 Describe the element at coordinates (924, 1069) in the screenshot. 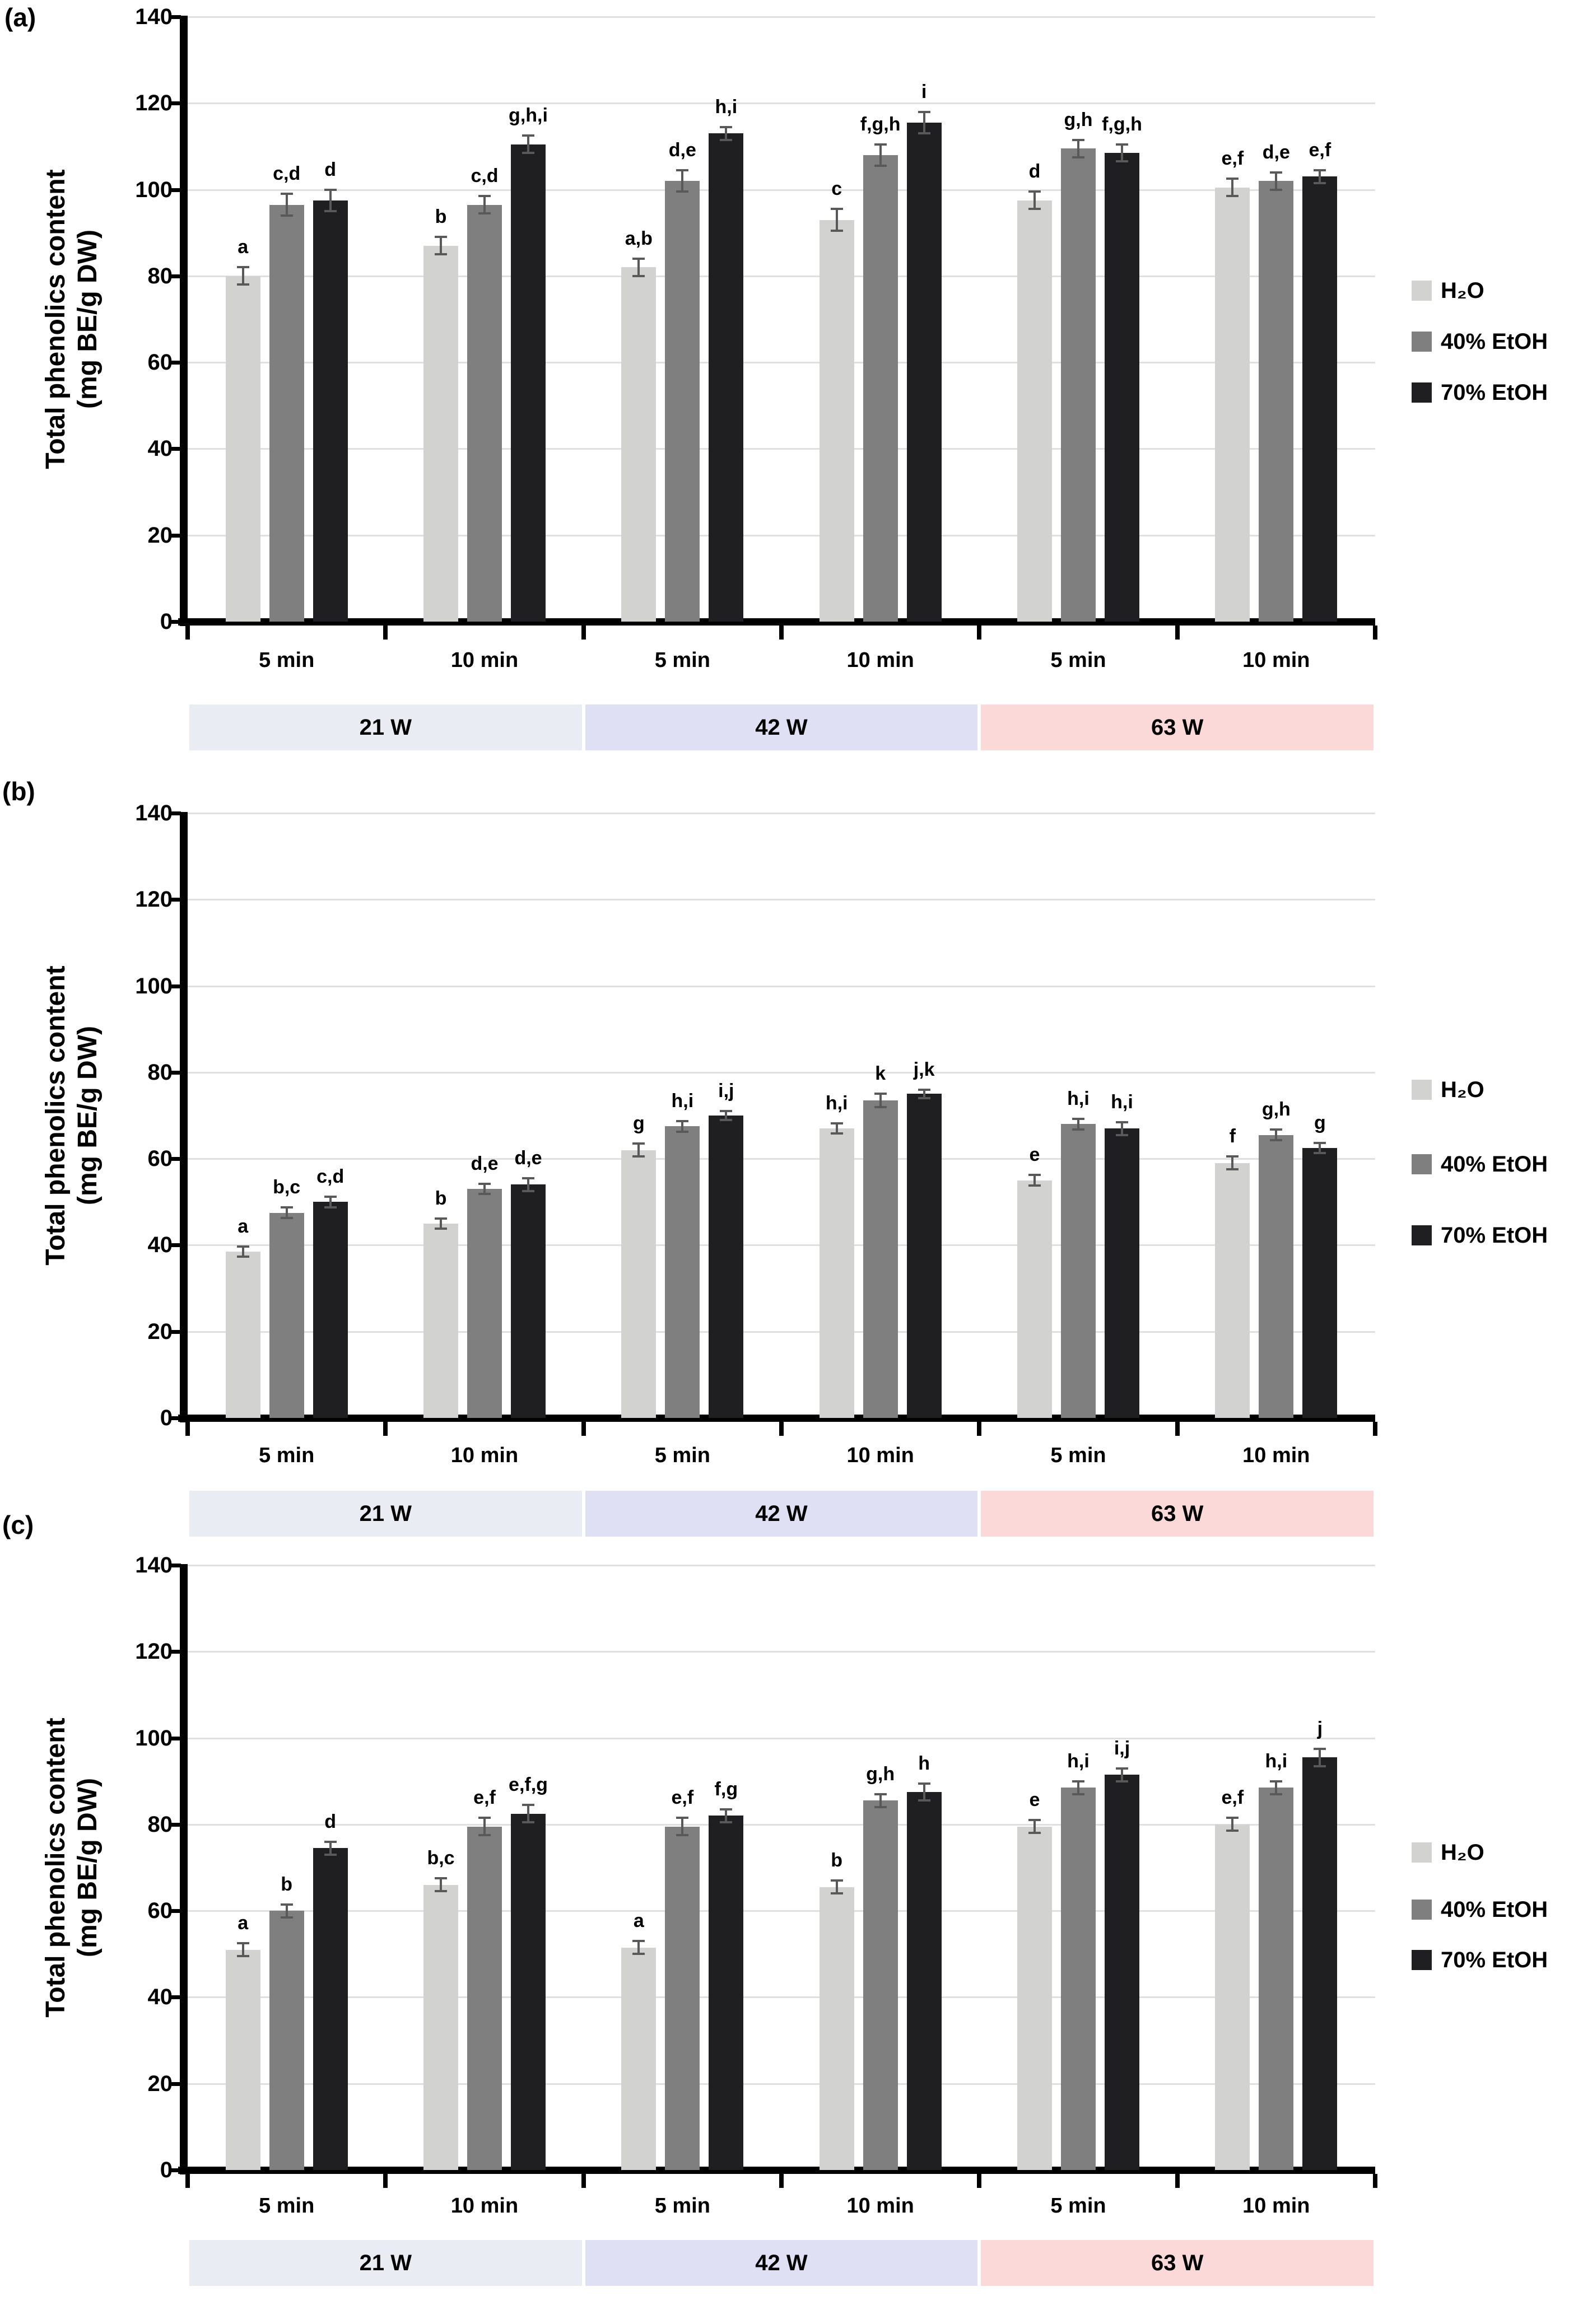

I see `sig-label-70% EtOH-group3: j,k` at that location.